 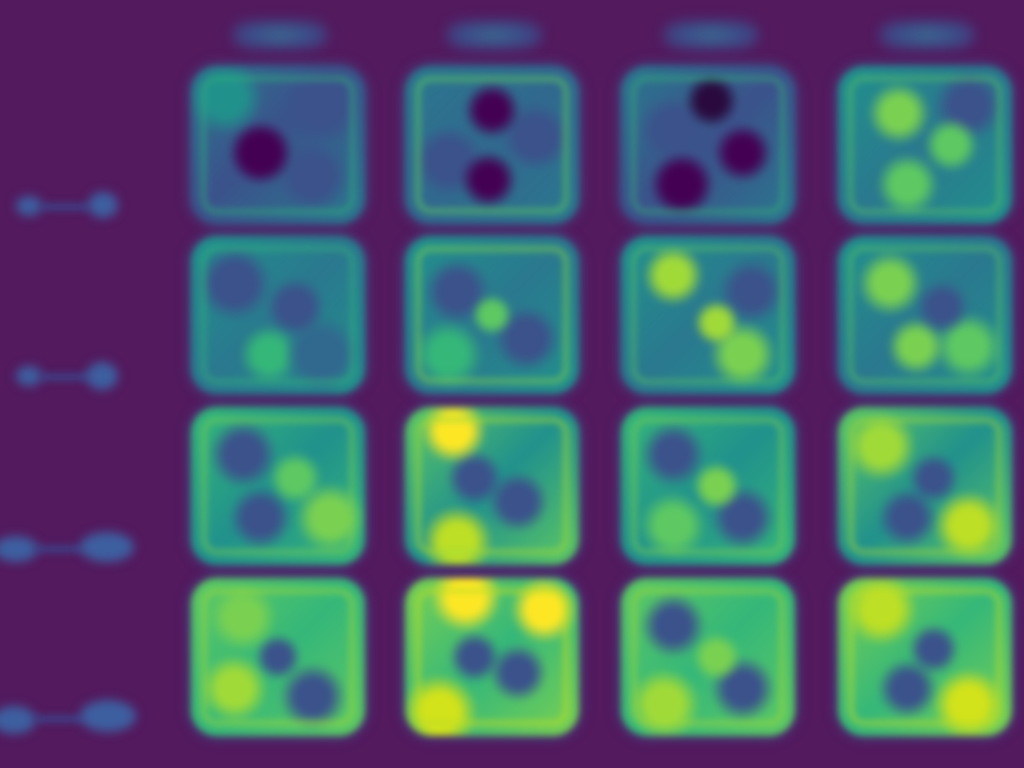 I want to click on heatmap-panel-r4-c3, so click(x=708, y=657).